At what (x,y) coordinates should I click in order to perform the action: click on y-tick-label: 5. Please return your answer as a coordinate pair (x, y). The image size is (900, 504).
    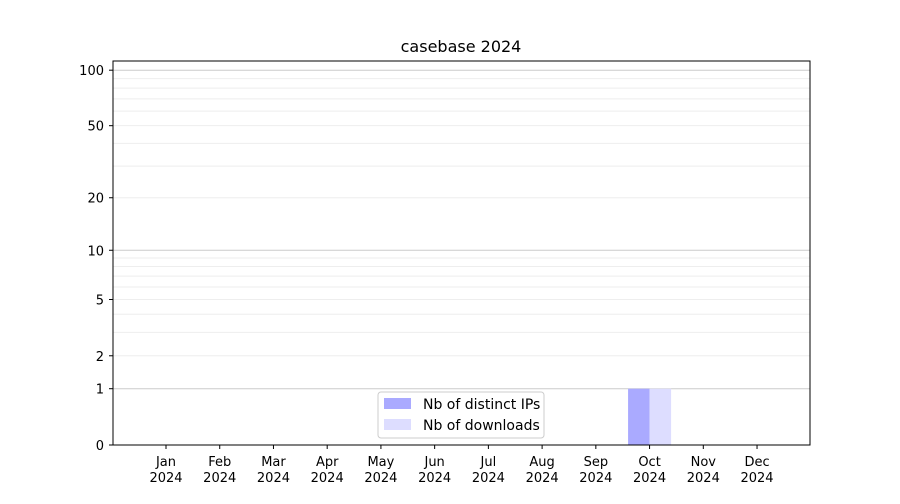
    Looking at the image, I should click on (100, 300).